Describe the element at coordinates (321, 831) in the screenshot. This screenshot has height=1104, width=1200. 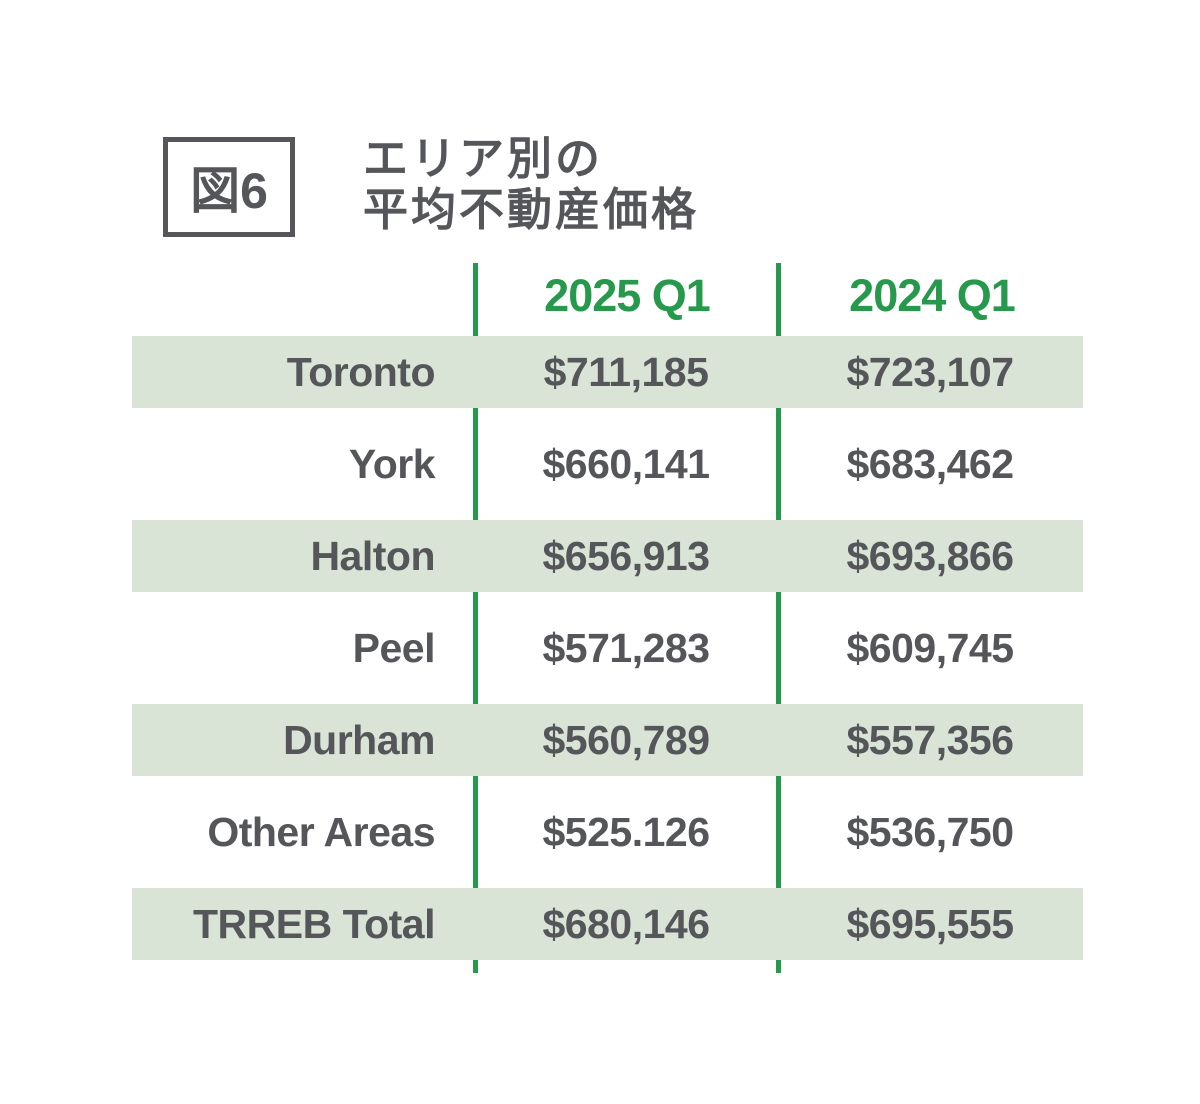
I see `area-label: Other Areas` at that location.